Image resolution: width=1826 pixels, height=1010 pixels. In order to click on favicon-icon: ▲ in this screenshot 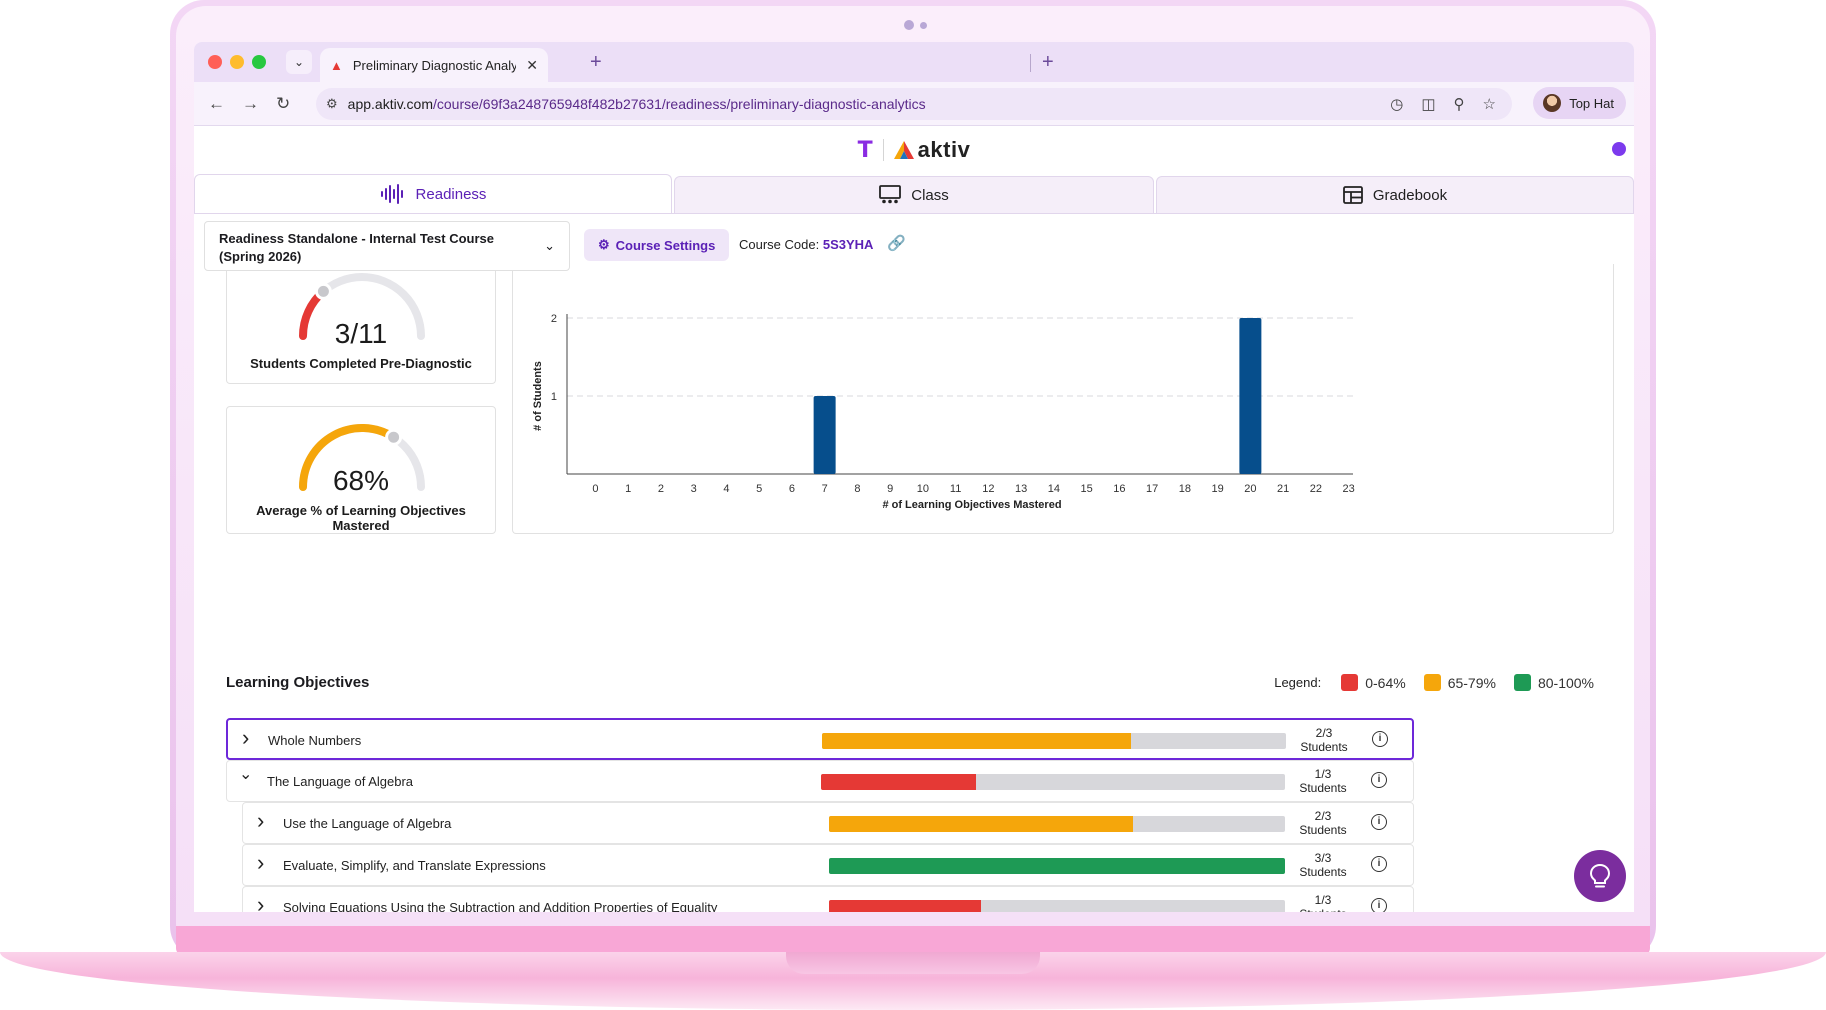, I will do `click(336, 65)`.